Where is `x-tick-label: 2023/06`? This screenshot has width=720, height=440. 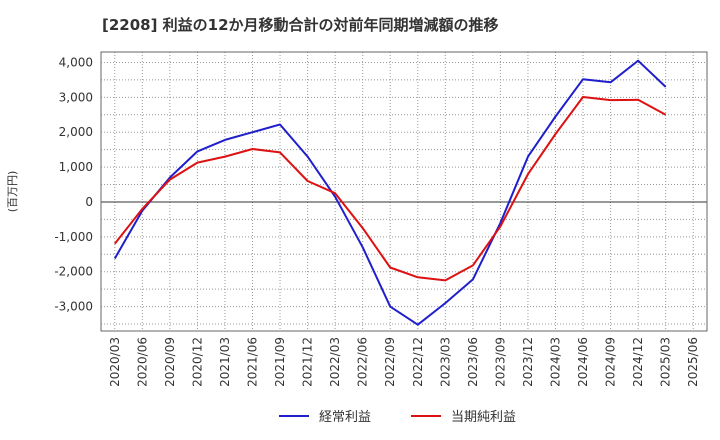
x-tick-label: 2023/06 is located at coordinates (473, 362).